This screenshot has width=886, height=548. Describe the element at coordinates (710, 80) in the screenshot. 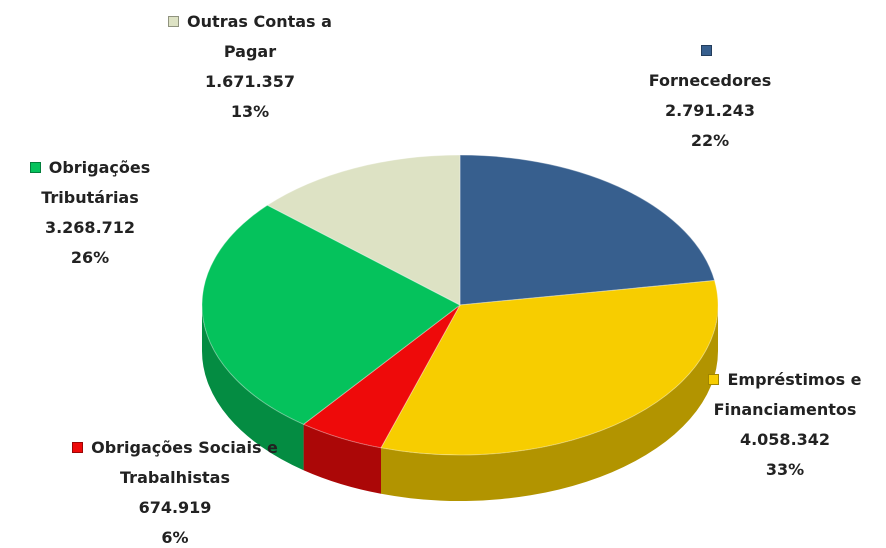

I see `category-label: Fornecedores` at that location.